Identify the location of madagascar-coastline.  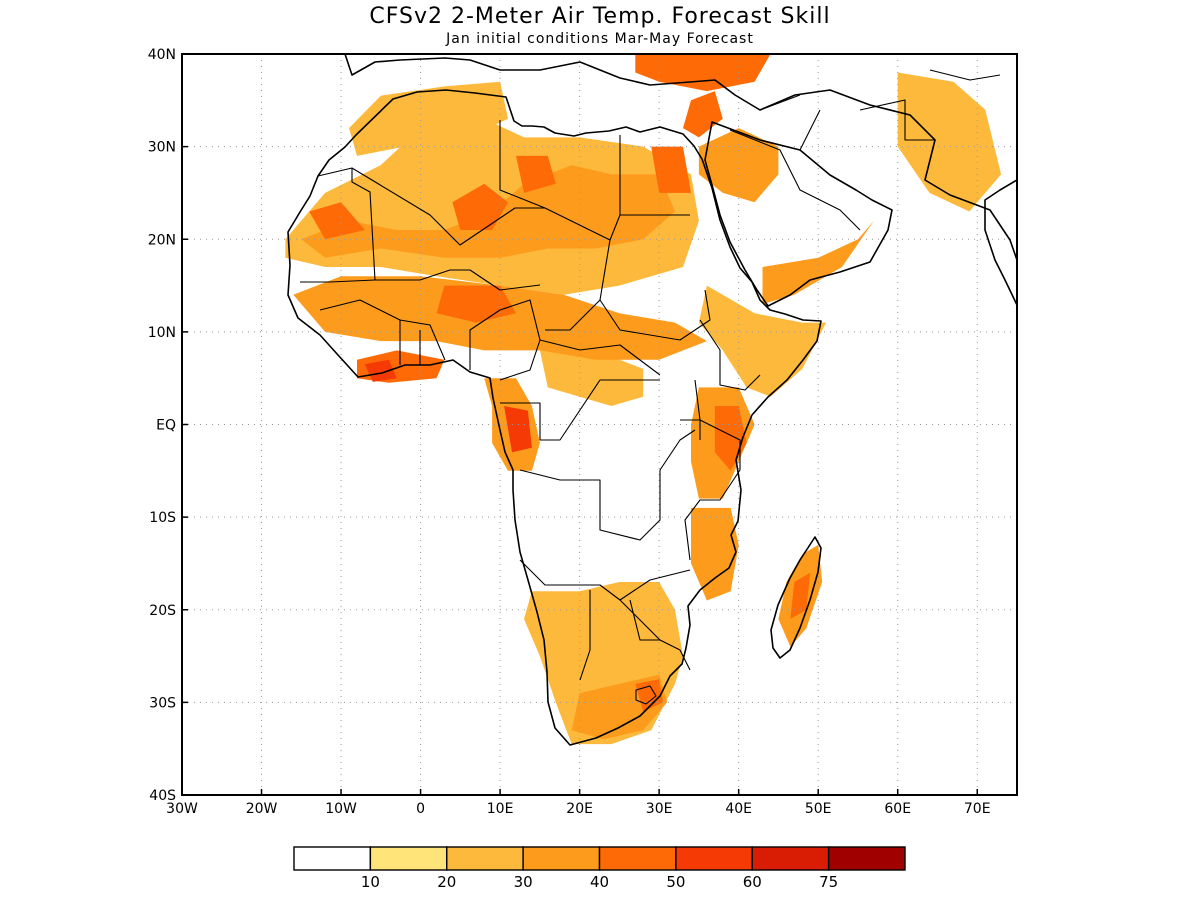
(796, 597).